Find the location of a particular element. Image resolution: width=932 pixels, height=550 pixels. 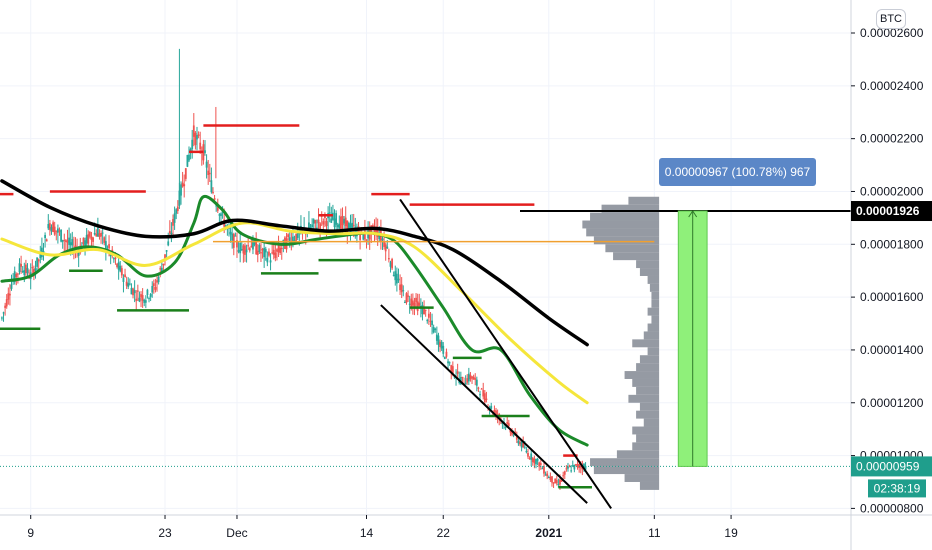

x-tick-label: 19 is located at coordinates (731, 533).